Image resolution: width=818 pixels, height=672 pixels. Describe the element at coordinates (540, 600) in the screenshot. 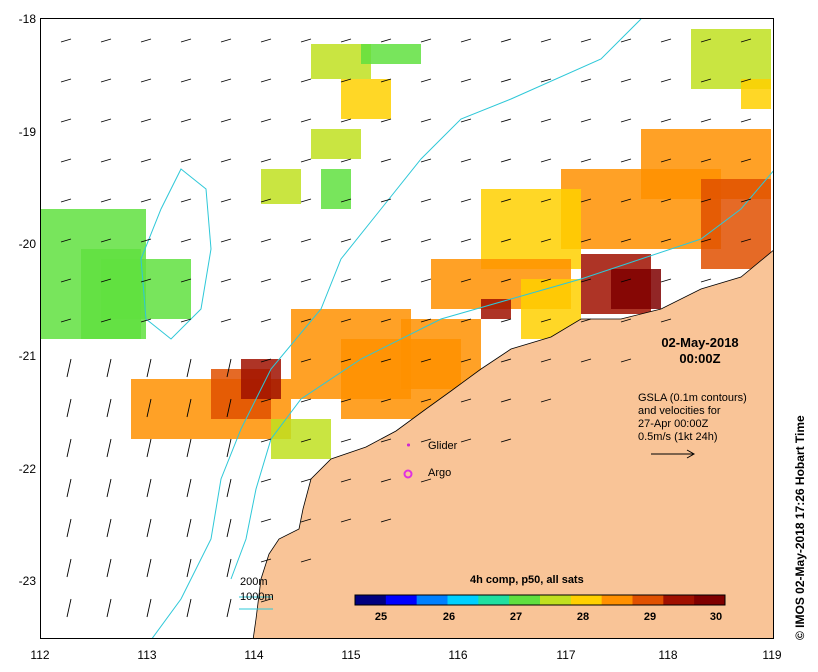

I see `colorbar-frame` at that location.